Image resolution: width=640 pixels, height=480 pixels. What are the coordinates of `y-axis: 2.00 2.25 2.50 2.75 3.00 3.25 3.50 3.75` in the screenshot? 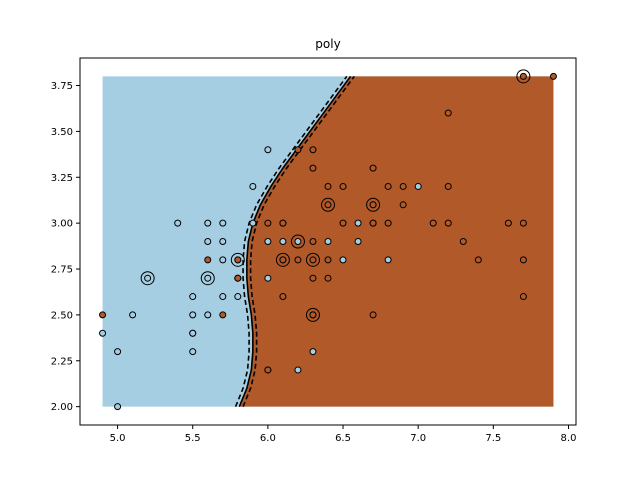 It's located at (65, 247).